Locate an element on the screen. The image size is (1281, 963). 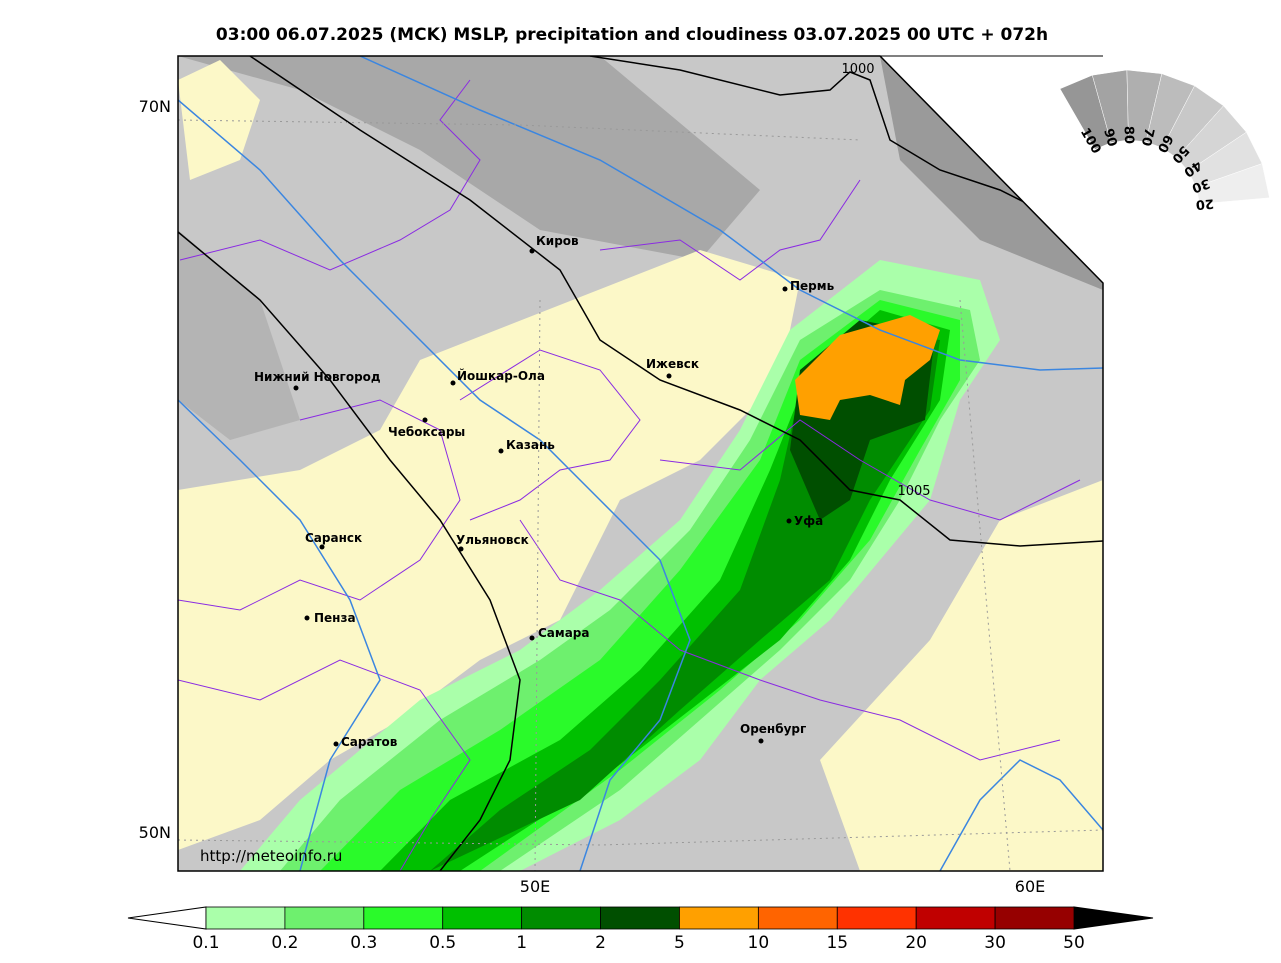
colorbar-tick-label: 0.3 is located at coordinates (363, 943).